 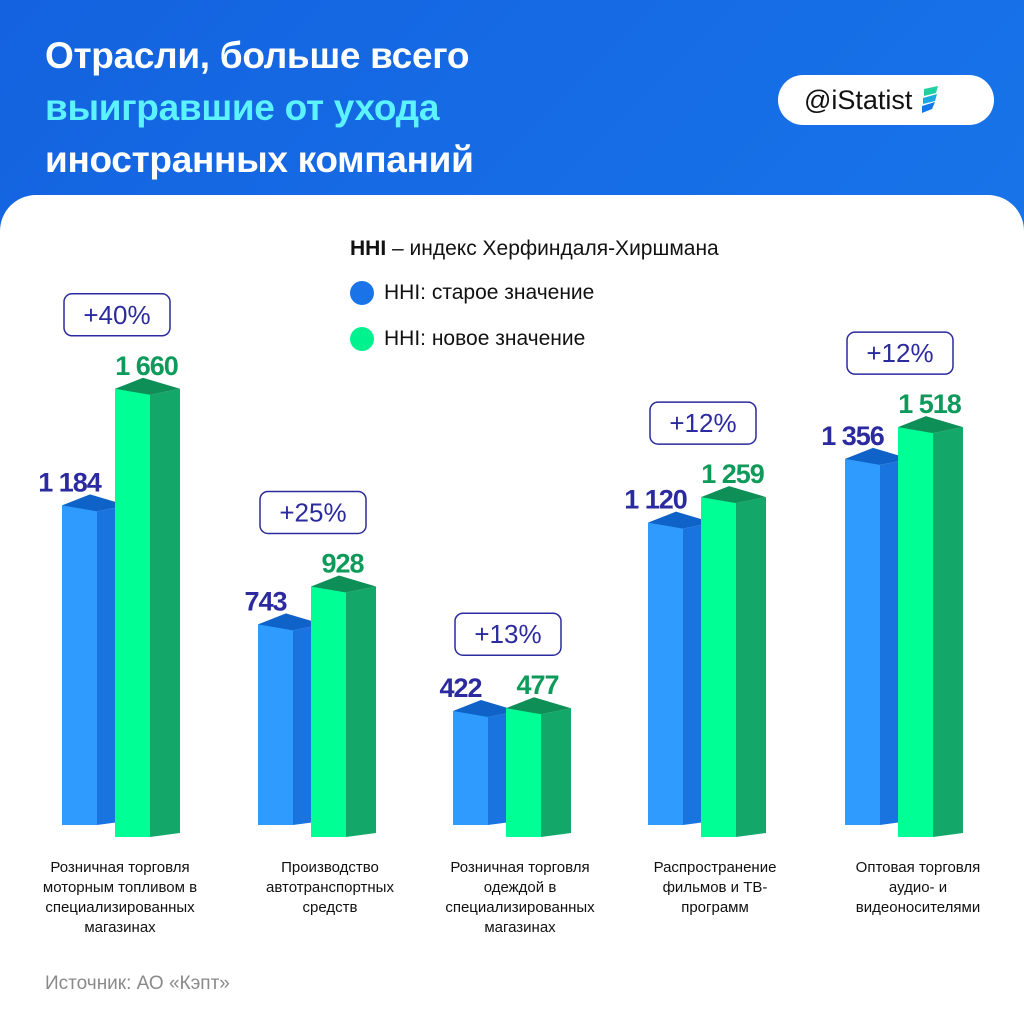 I want to click on legend-dot-old, so click(x=362, y=293).